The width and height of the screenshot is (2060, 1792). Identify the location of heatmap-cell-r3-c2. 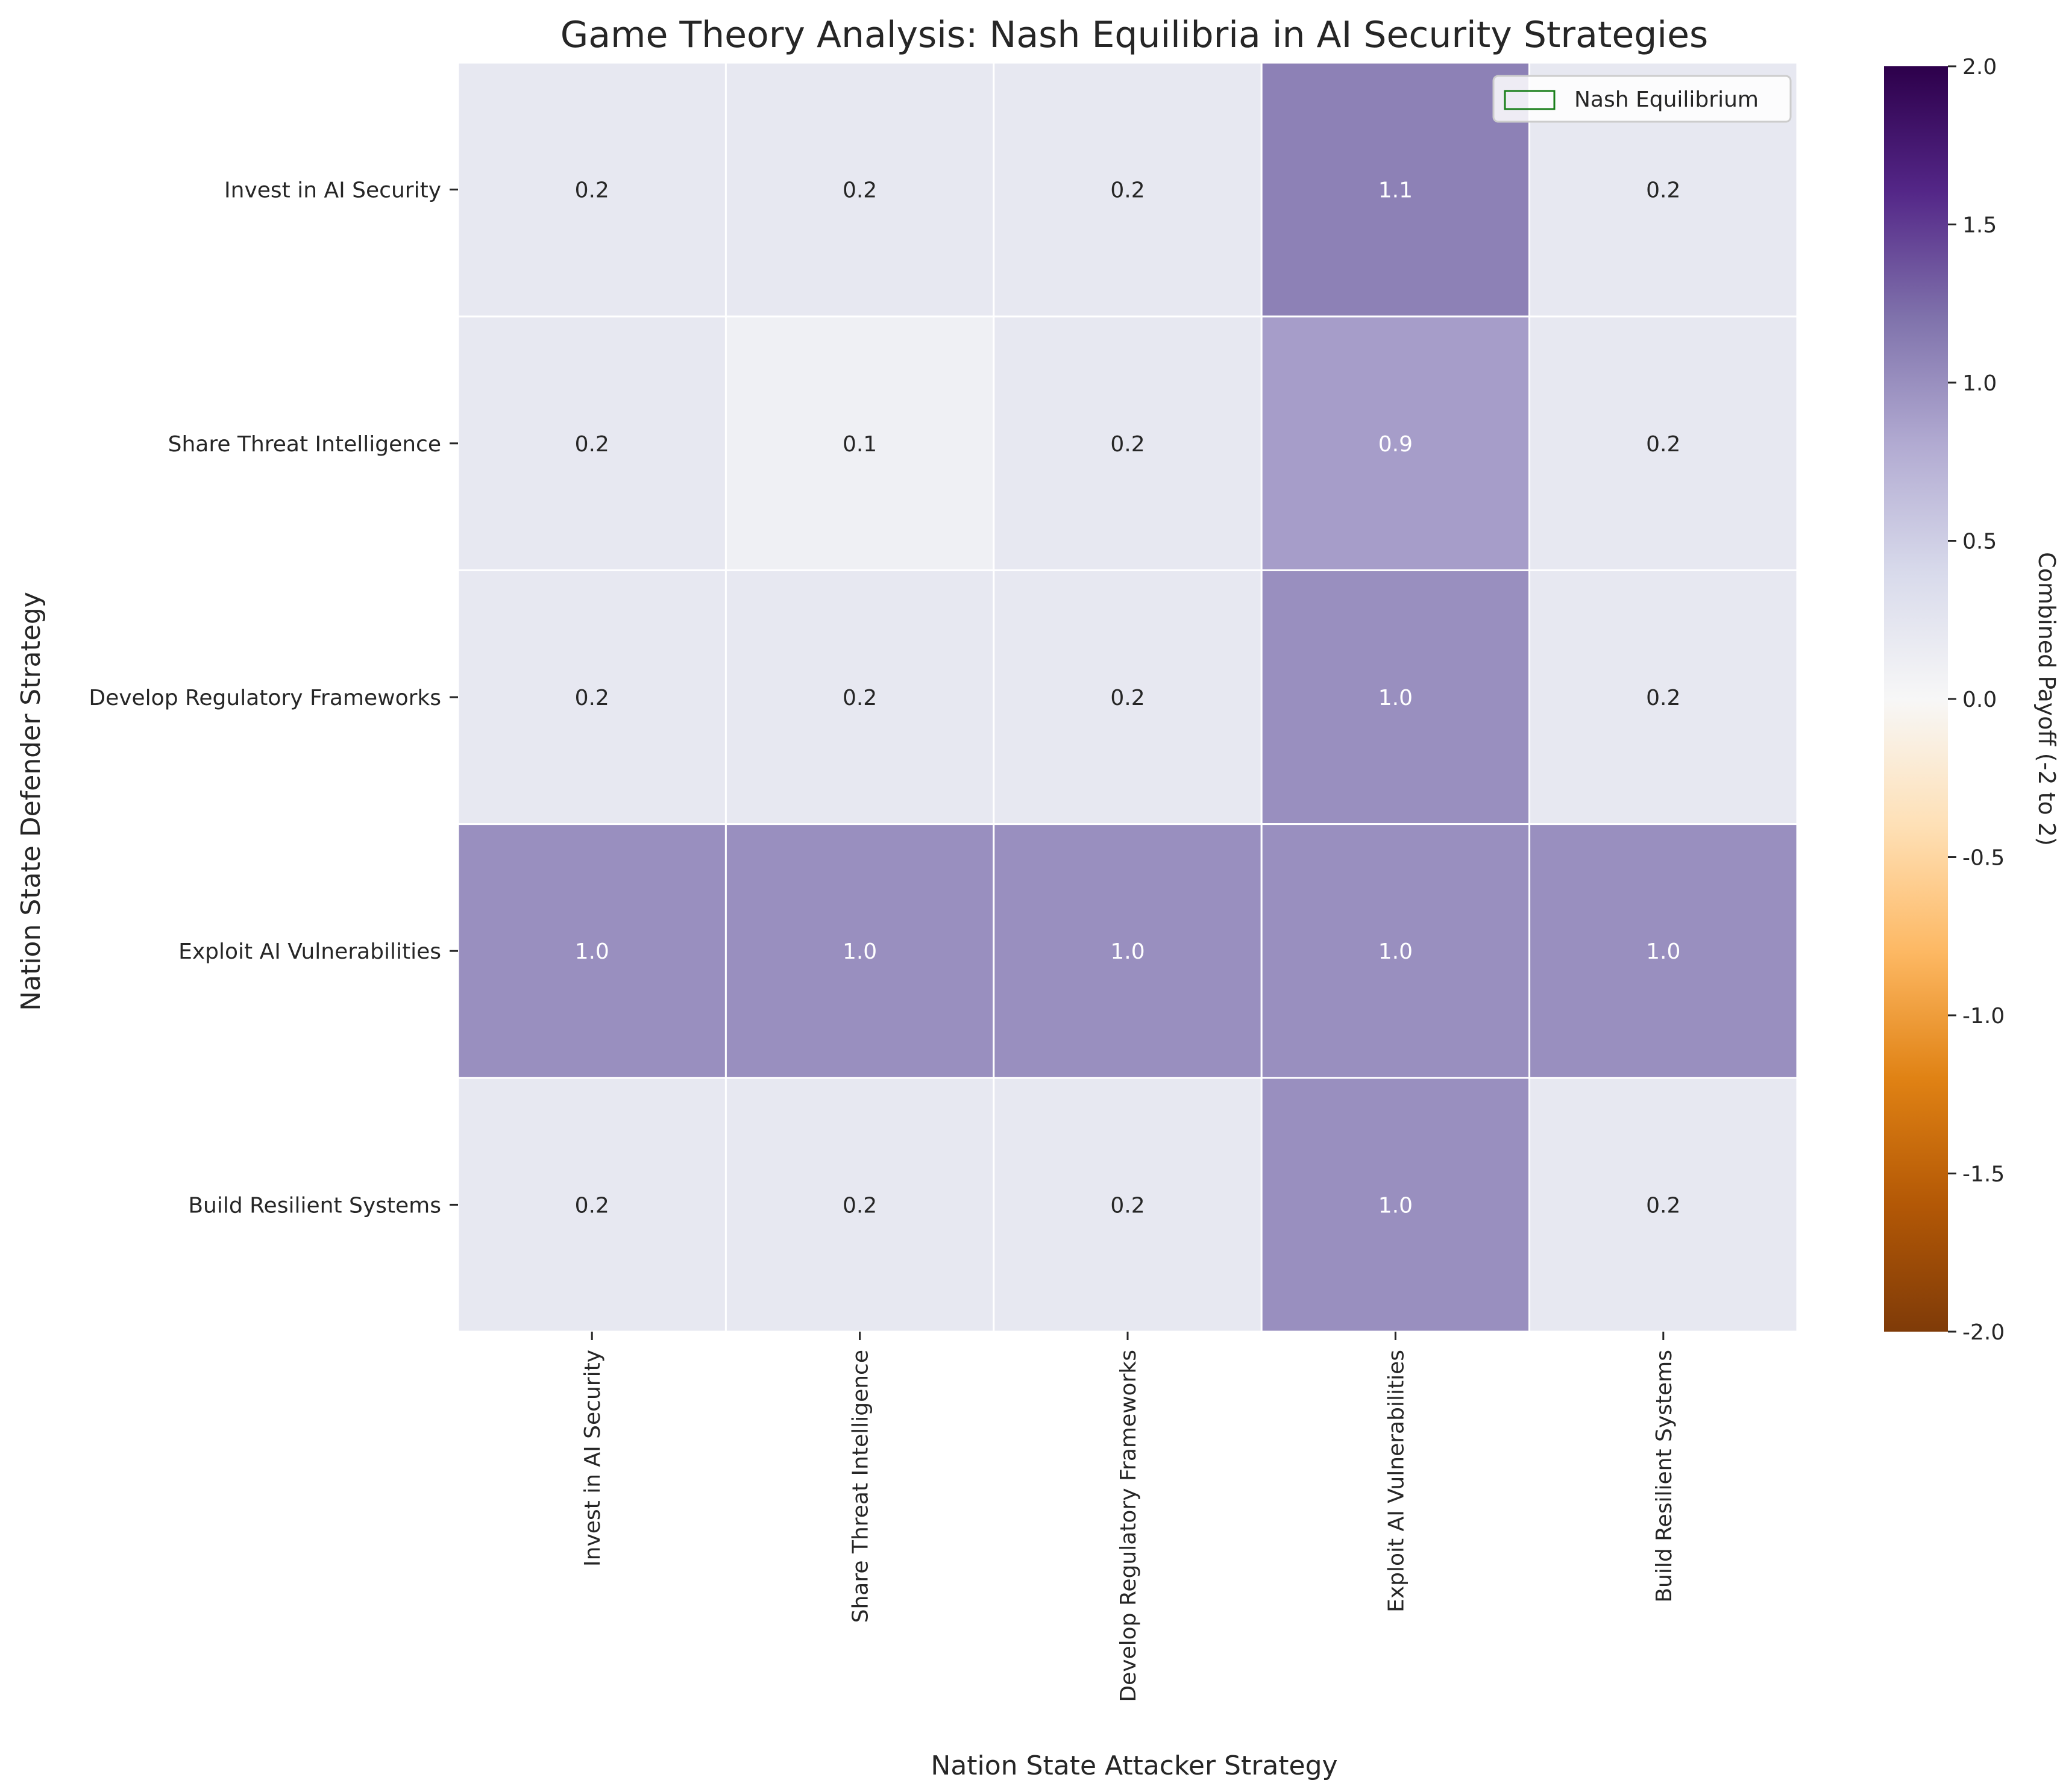
(1128, 951).